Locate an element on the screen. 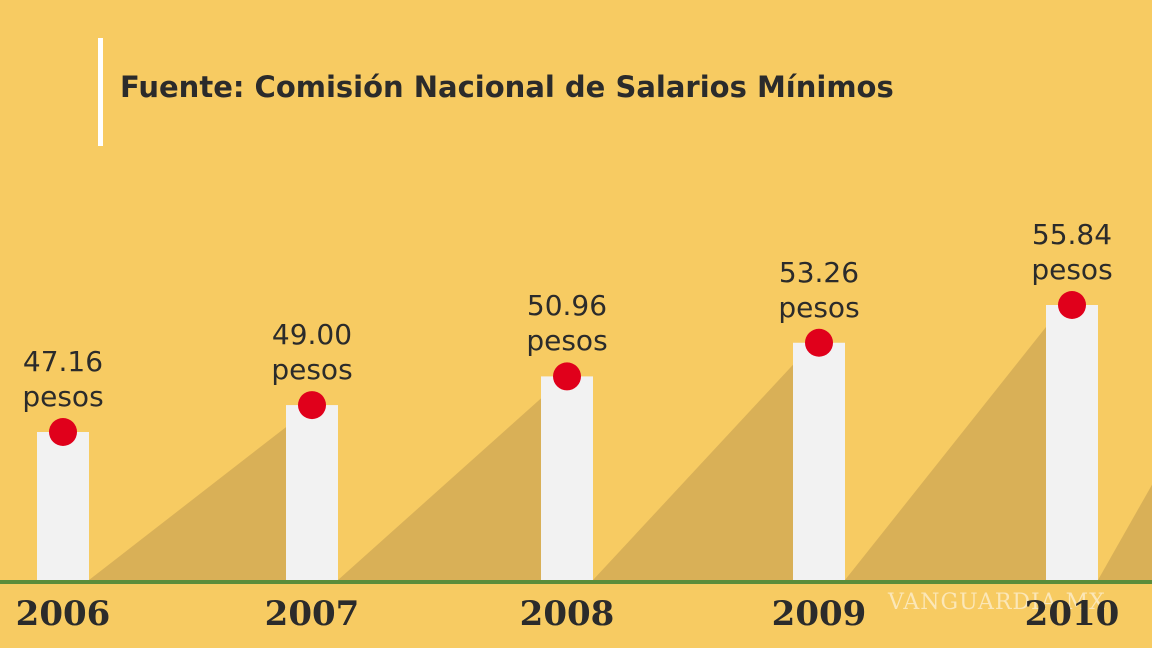 This screenshot has height=648, width=1152. x-tick-label: 2007 is located at coordinates (312, 614).